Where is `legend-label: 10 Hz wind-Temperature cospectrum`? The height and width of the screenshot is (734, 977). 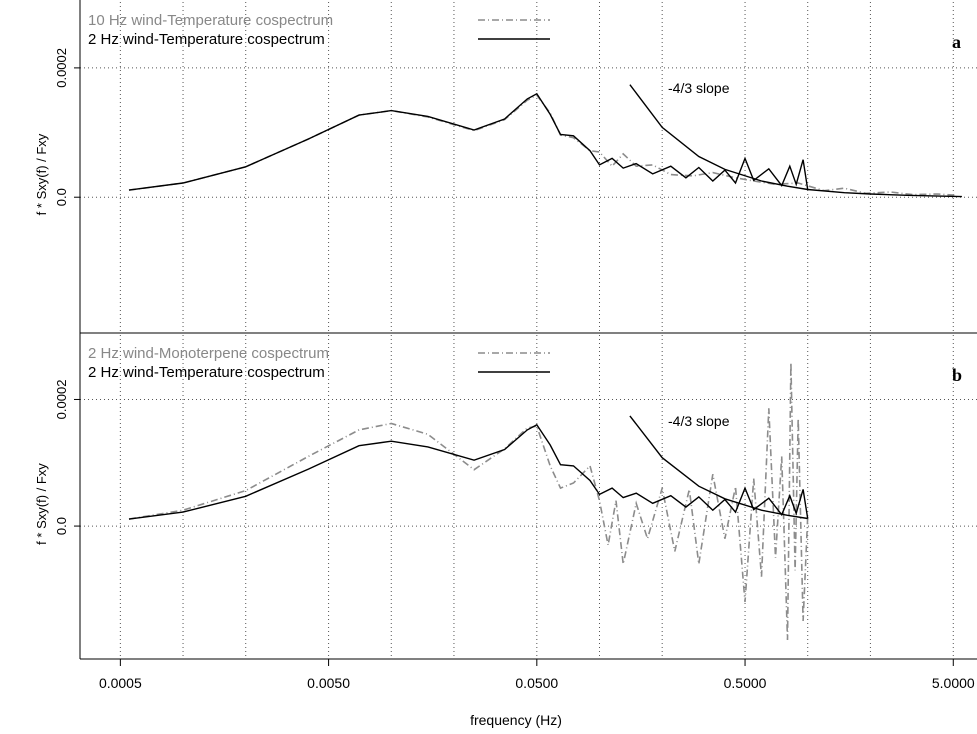
legend-label: 10 Hz wind-Temperature cospectrum is located at coordinates (210, 20).